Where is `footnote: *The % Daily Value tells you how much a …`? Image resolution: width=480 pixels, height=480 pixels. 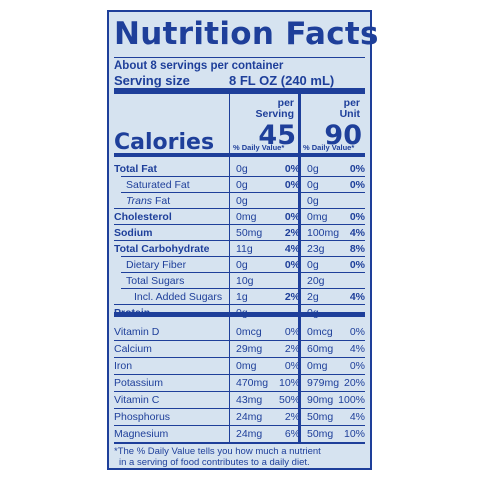
footnote: *The % Daily Value tells you how much a … is located at coordinates (217, 457).